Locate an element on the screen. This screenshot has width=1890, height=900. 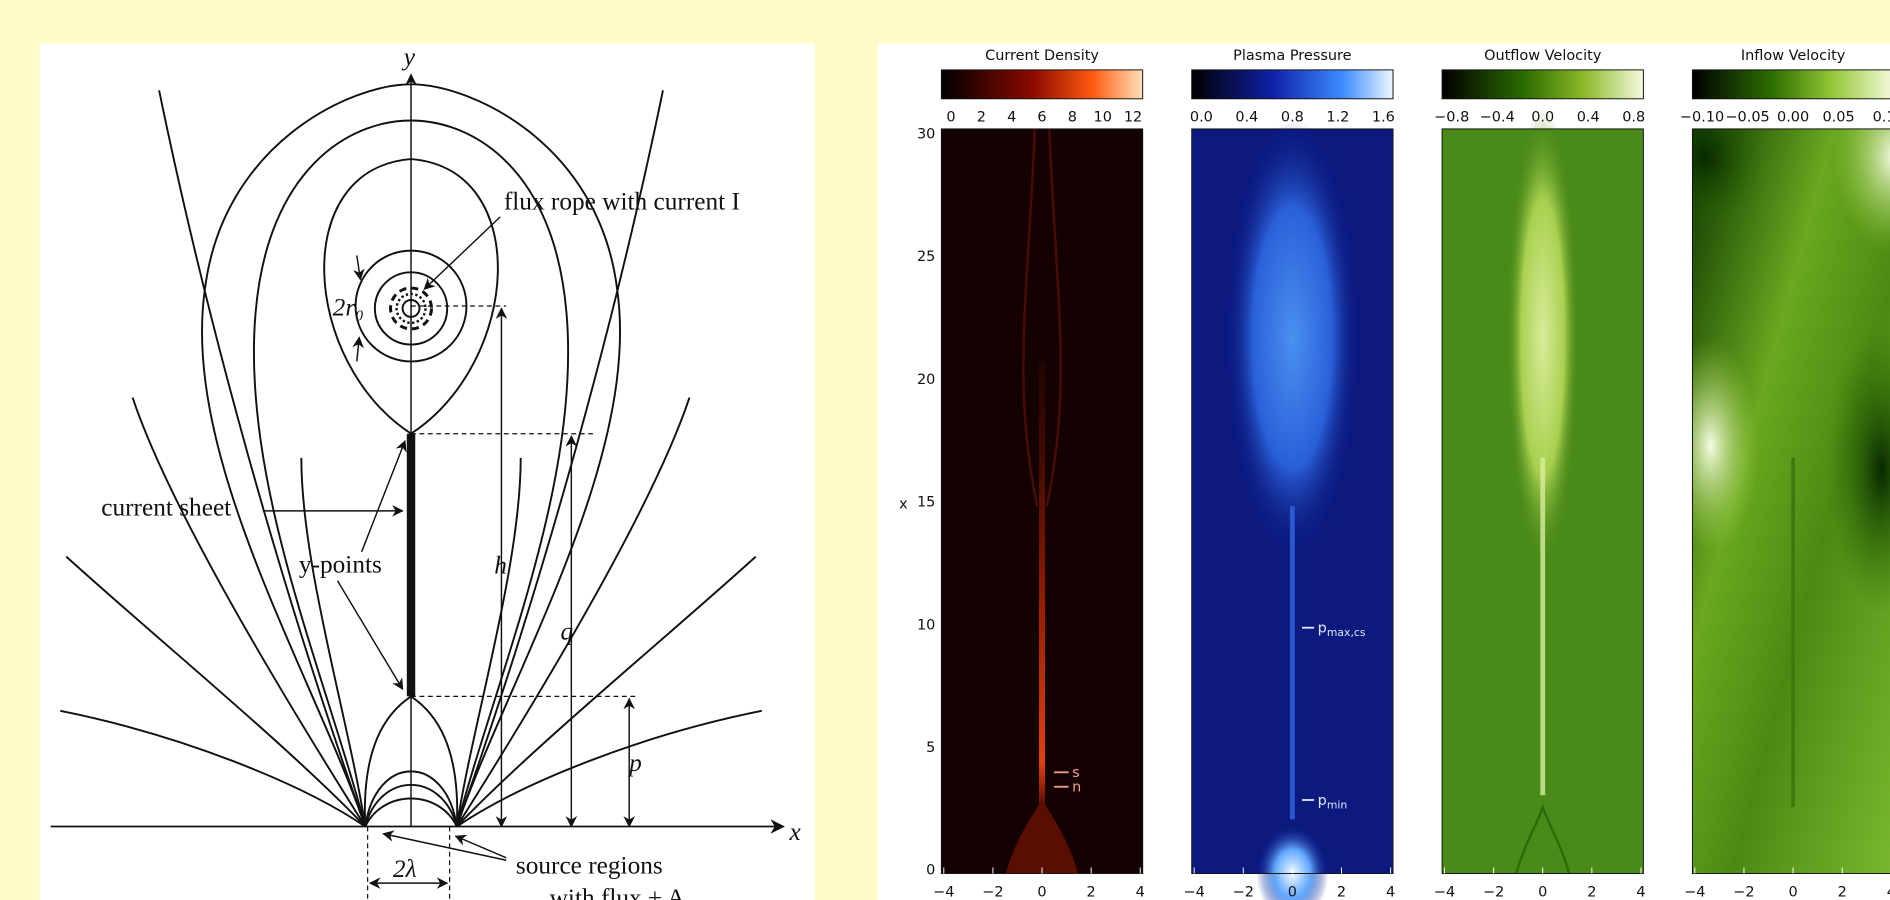
rope-arrow is located at coordinates (462, 253).